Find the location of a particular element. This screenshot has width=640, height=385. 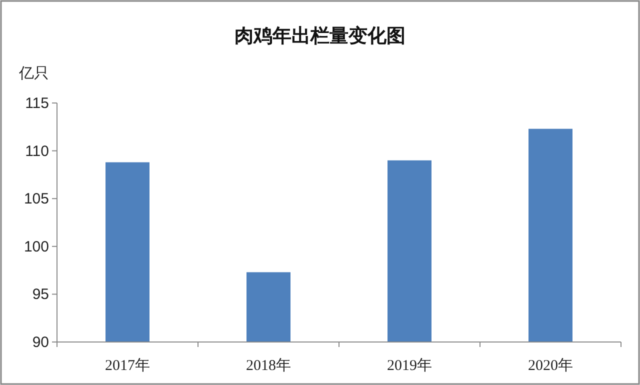

x-tick-label: 2020年 is located at coordinates (550, 365).